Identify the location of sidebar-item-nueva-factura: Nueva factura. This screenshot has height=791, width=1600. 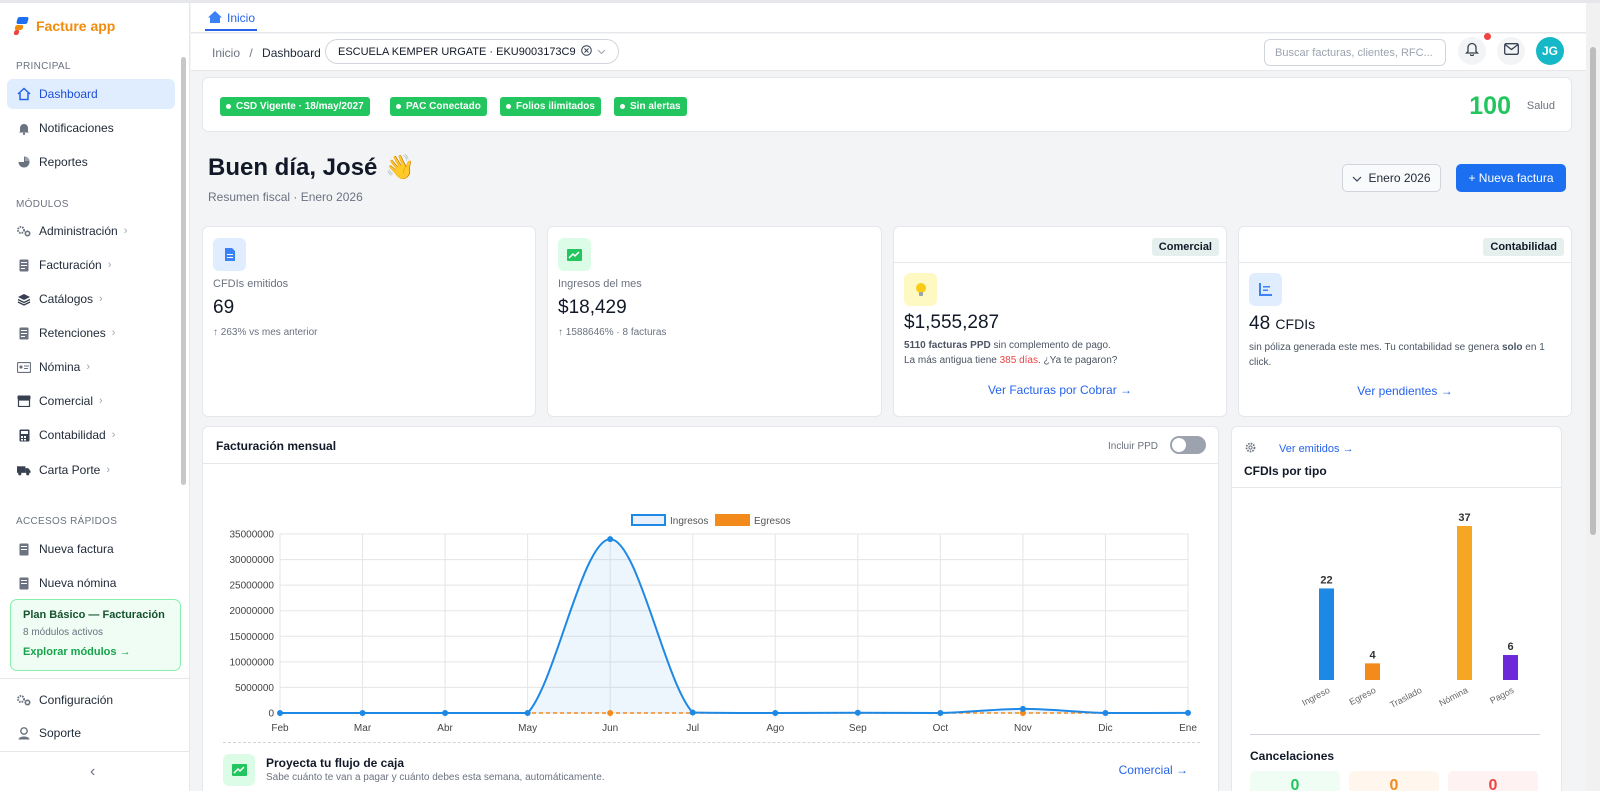
(91, 549).